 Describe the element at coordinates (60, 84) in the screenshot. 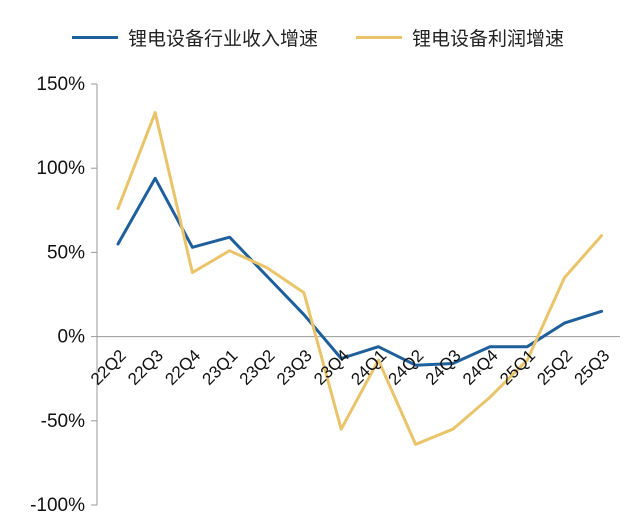

I see `y-tick-label: 150%` at that location.